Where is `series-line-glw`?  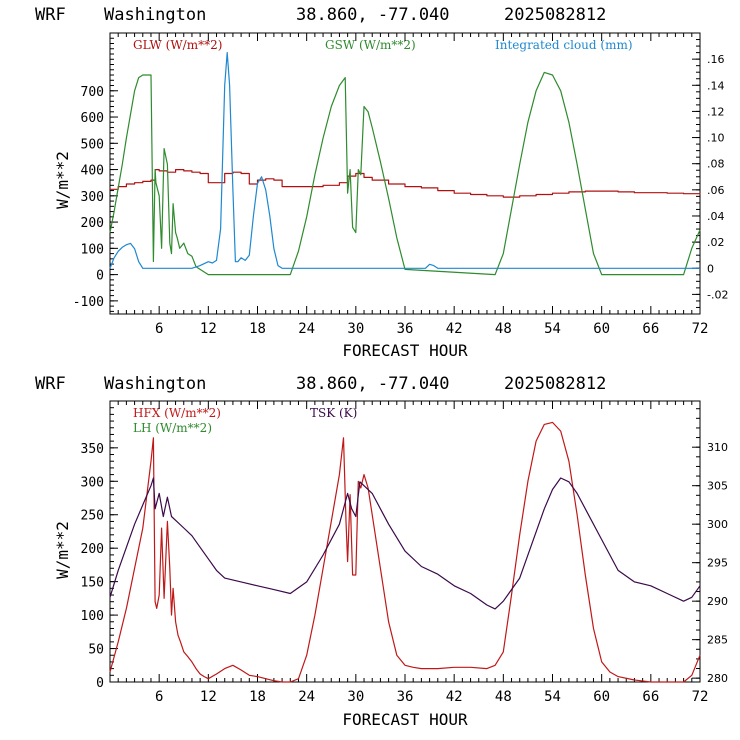
series-line-glw is located at coordinates (405, 183).